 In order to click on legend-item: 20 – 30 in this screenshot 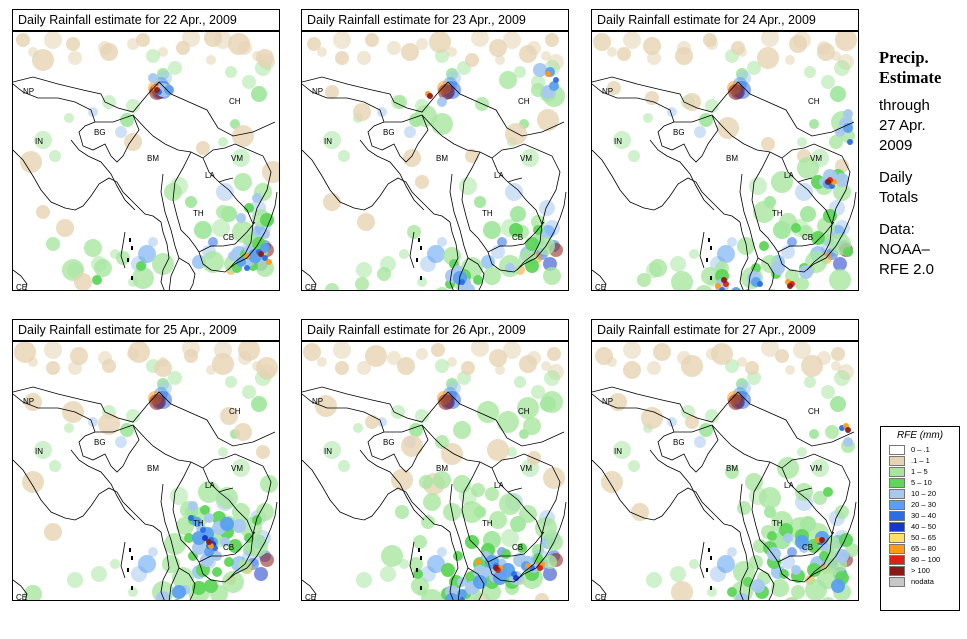, I will do `click(920, 504)`.